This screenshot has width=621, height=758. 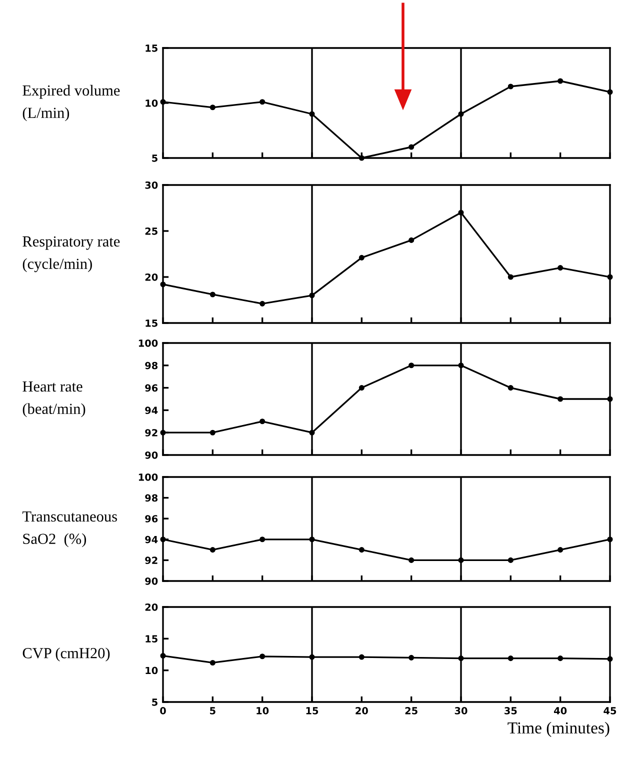 I want to click on x-tick-label: 10, so click(x=262, y=710).